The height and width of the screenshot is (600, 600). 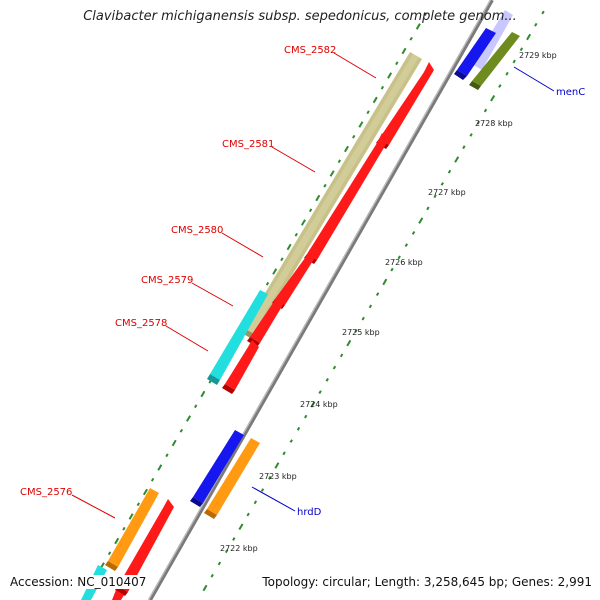 I want to click on kbp-label: 2722 kbp, so click(x=239, y=548).